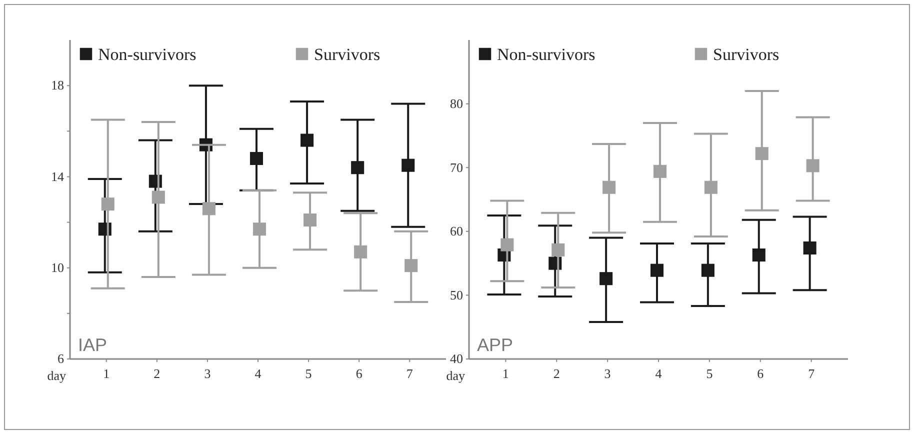  Describe the element at coordinates (57, 268) in the screenshot. I see `y-tick-label: 10` at that location.